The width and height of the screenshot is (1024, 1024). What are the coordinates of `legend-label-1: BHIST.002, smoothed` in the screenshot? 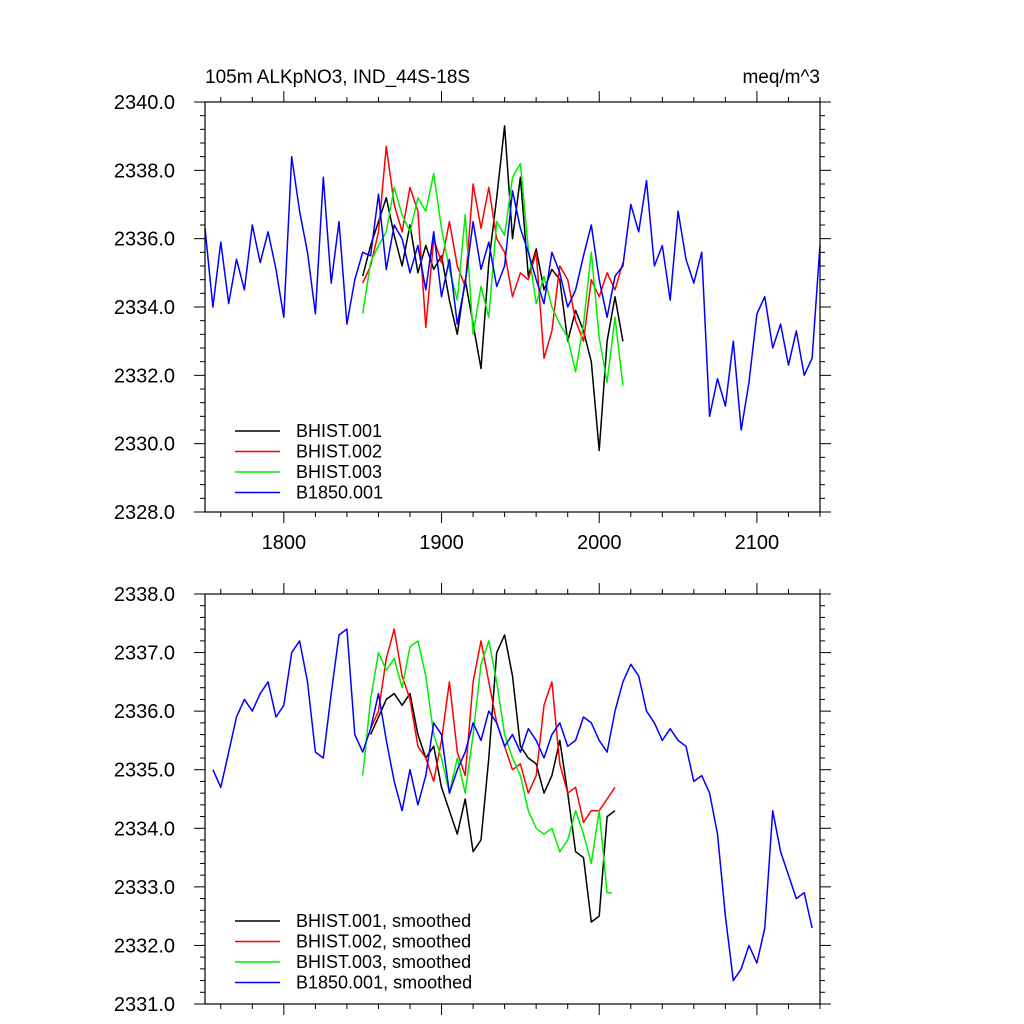 It's located at (383, 942).